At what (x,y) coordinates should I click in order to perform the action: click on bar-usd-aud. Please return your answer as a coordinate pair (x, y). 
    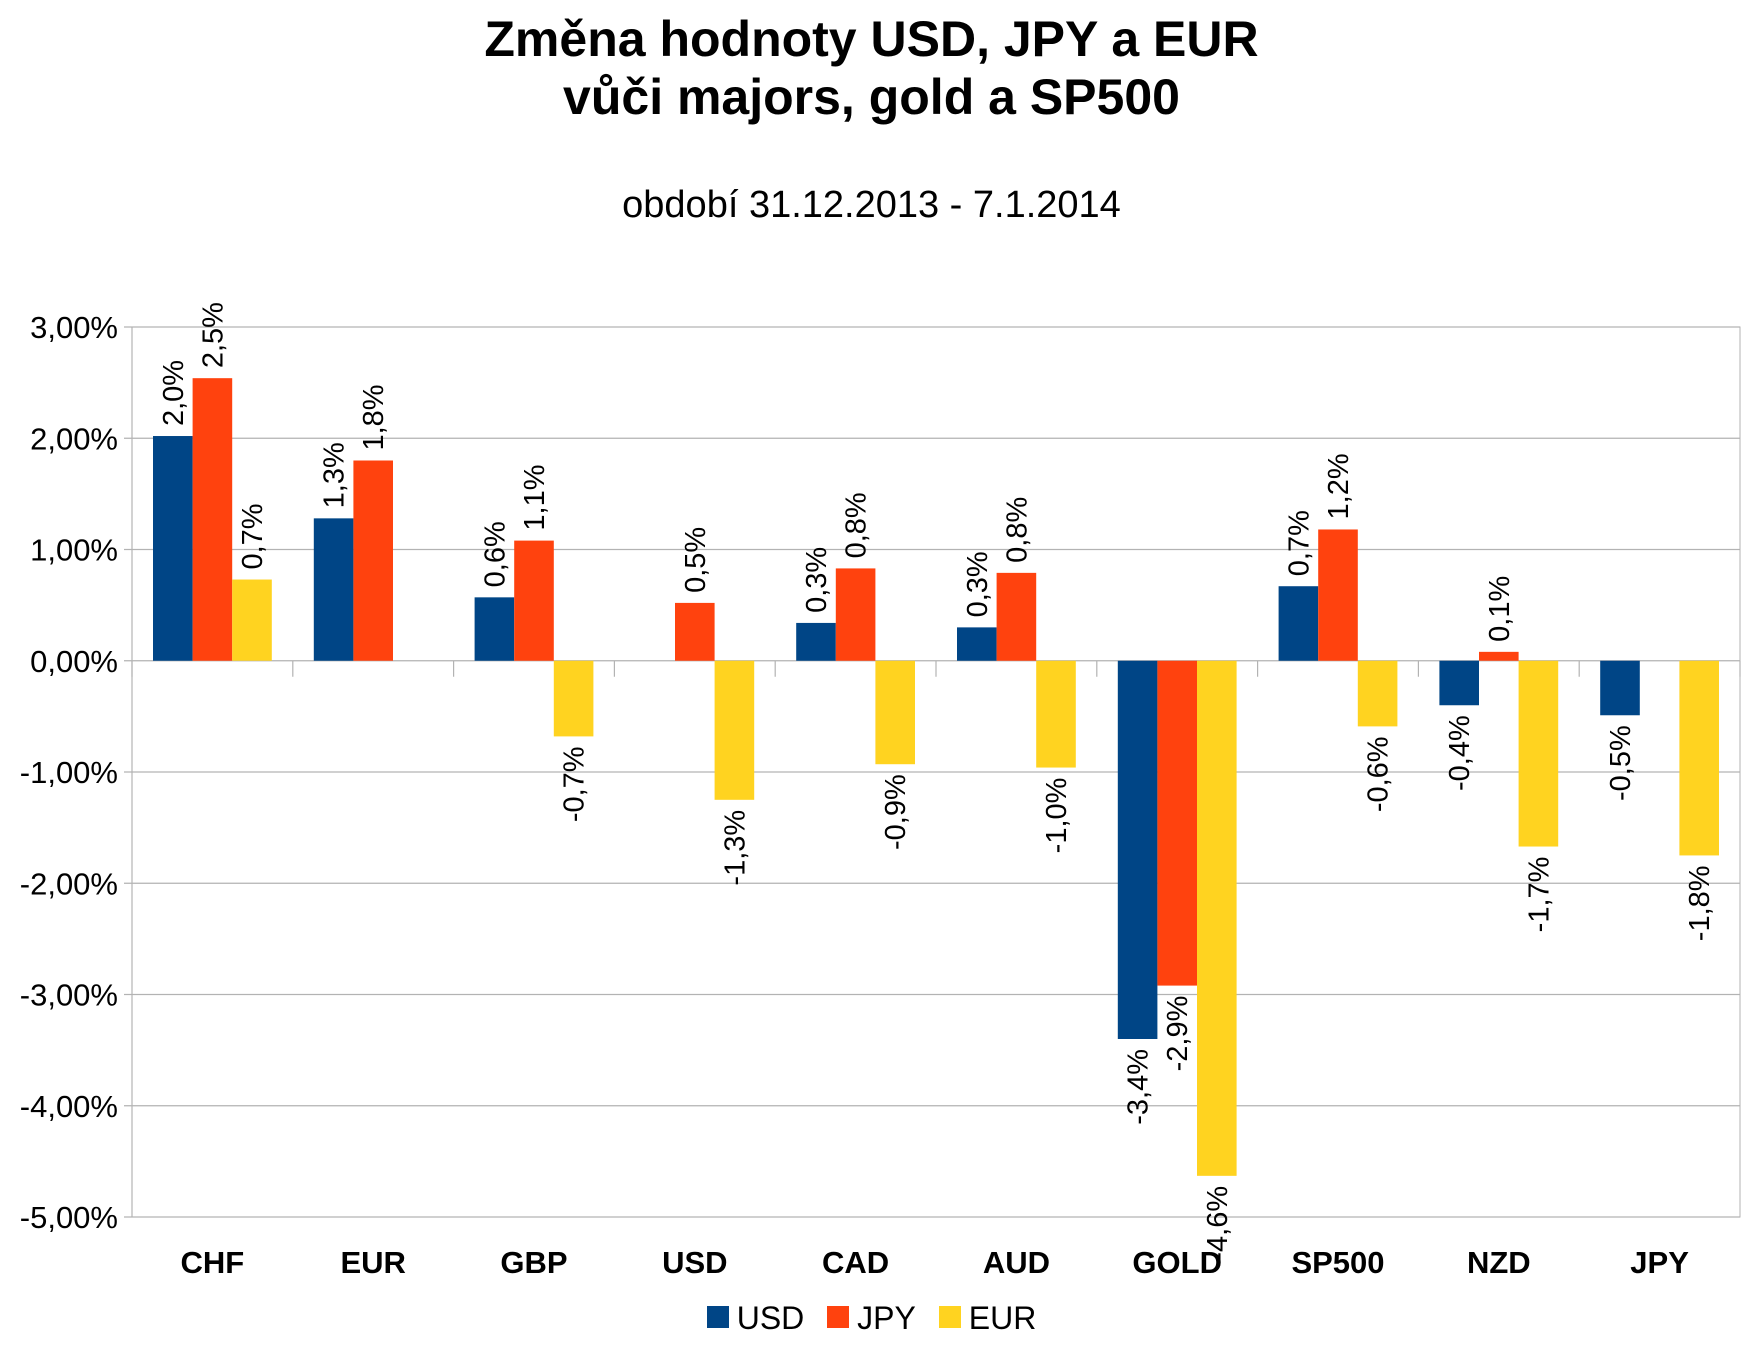
    Looking at the image, I should click on (977, 644).